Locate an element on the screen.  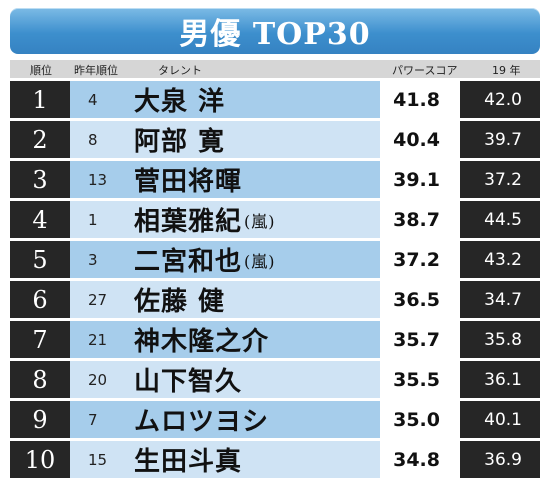
last-year-cell: 42.0 is located at coordinates (500, 99).